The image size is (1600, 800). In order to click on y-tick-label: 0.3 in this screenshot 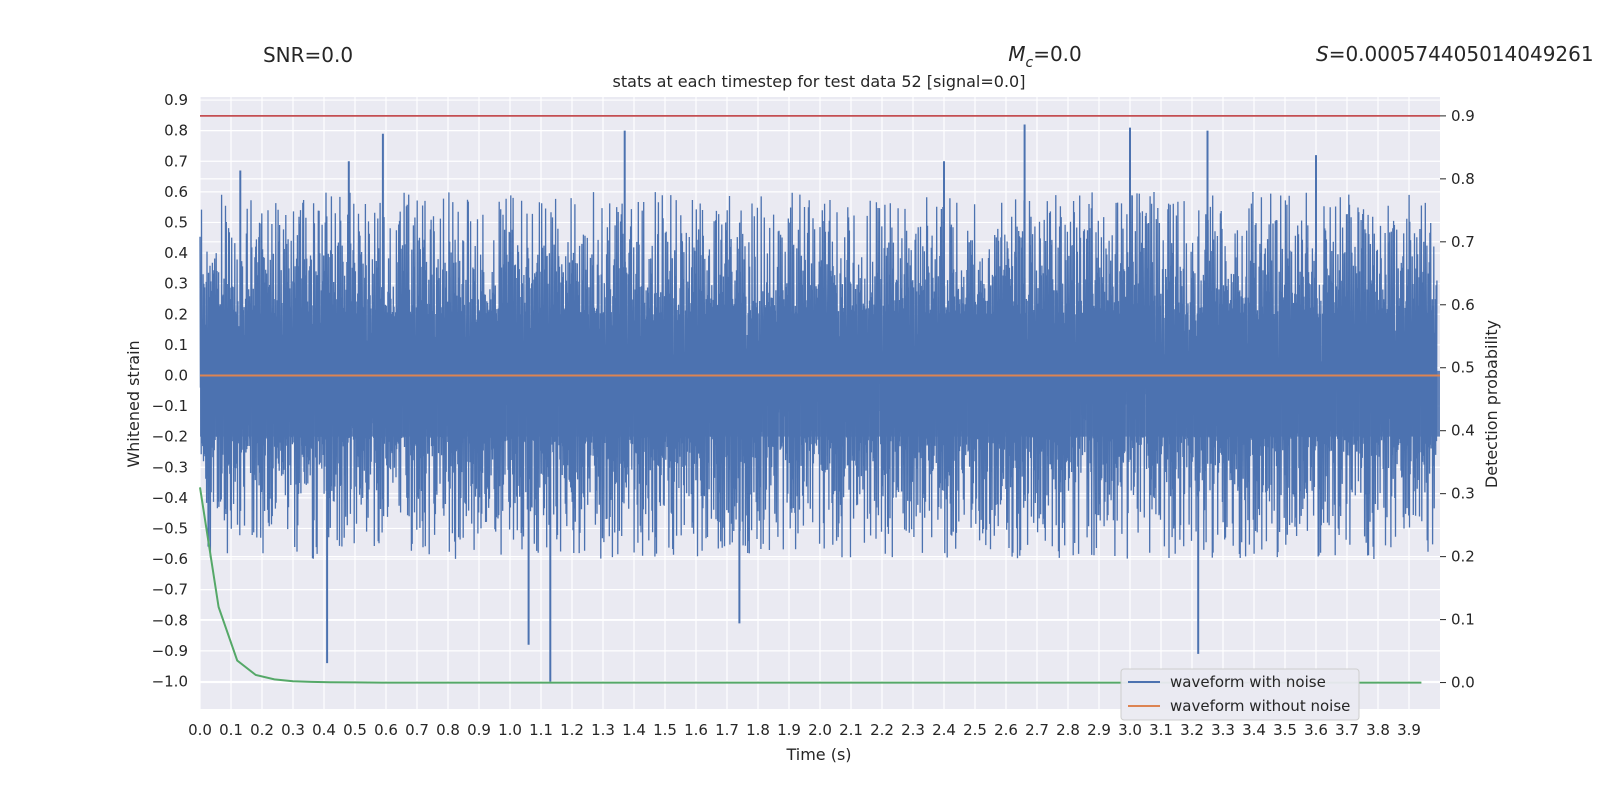, I will do `click(176, 284)`.